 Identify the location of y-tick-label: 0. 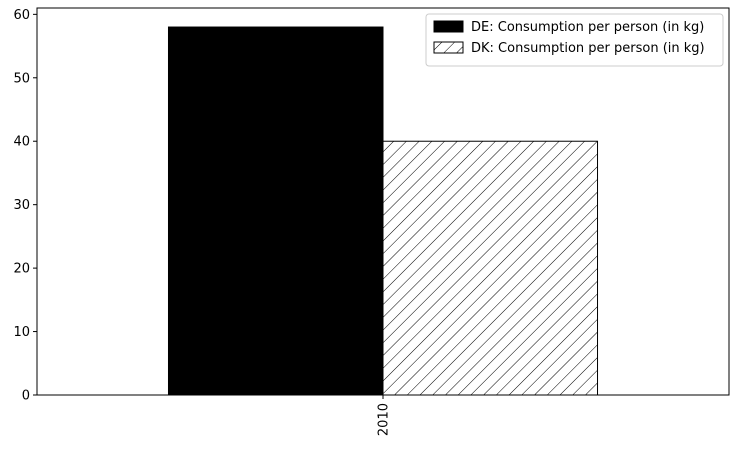
(26, 396).